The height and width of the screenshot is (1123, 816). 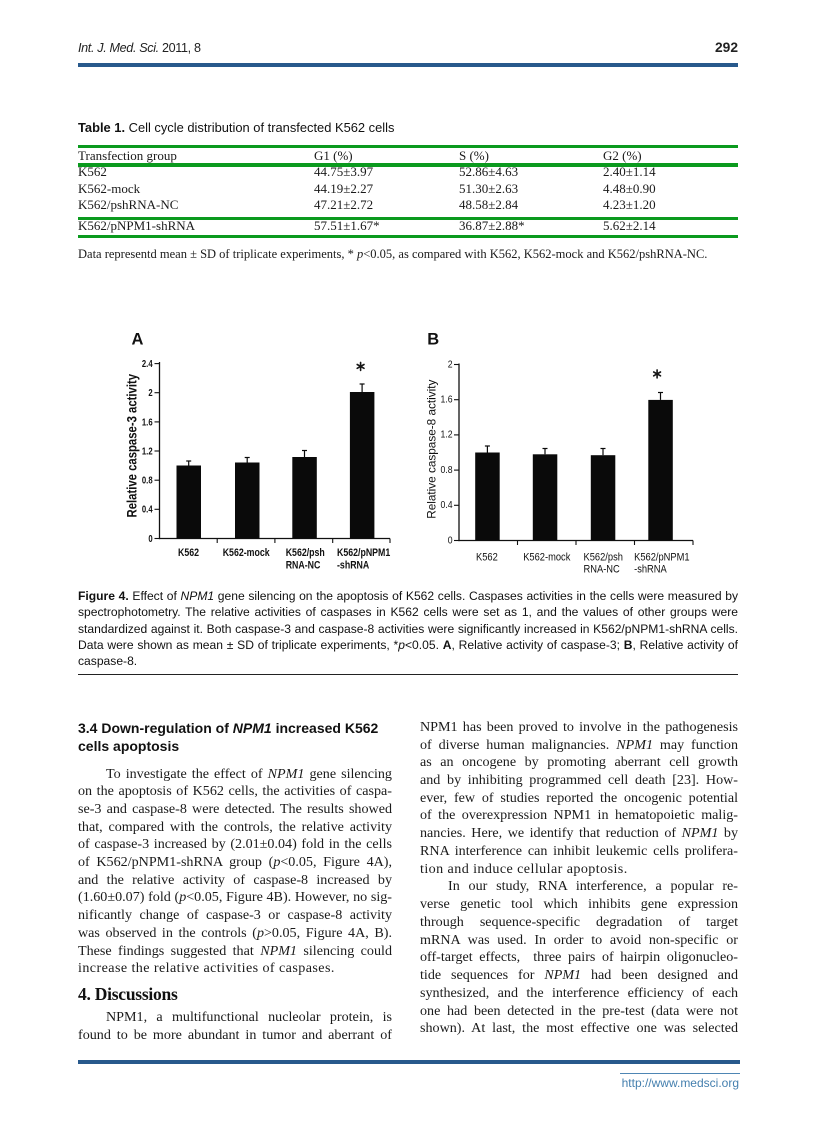 What do you see at coordinates (433, 340) in the screenshot?
I see `svg-text: B` at bounding box center [433, 340].